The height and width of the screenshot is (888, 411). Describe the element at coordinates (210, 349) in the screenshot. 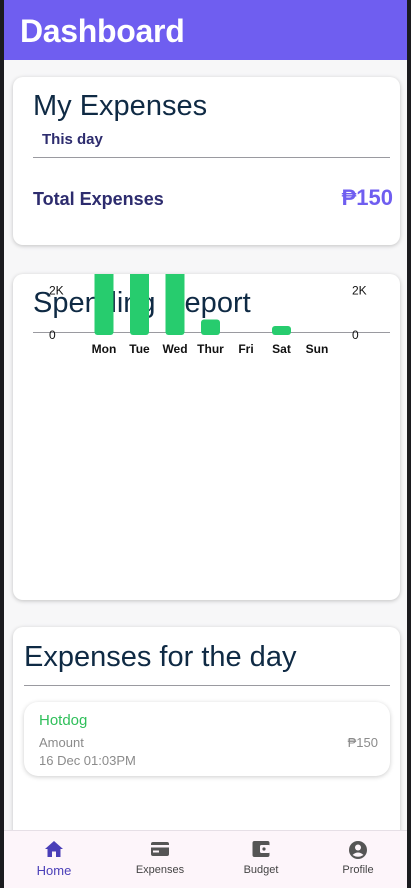

I see `x-tick-label: Thur` at that location.